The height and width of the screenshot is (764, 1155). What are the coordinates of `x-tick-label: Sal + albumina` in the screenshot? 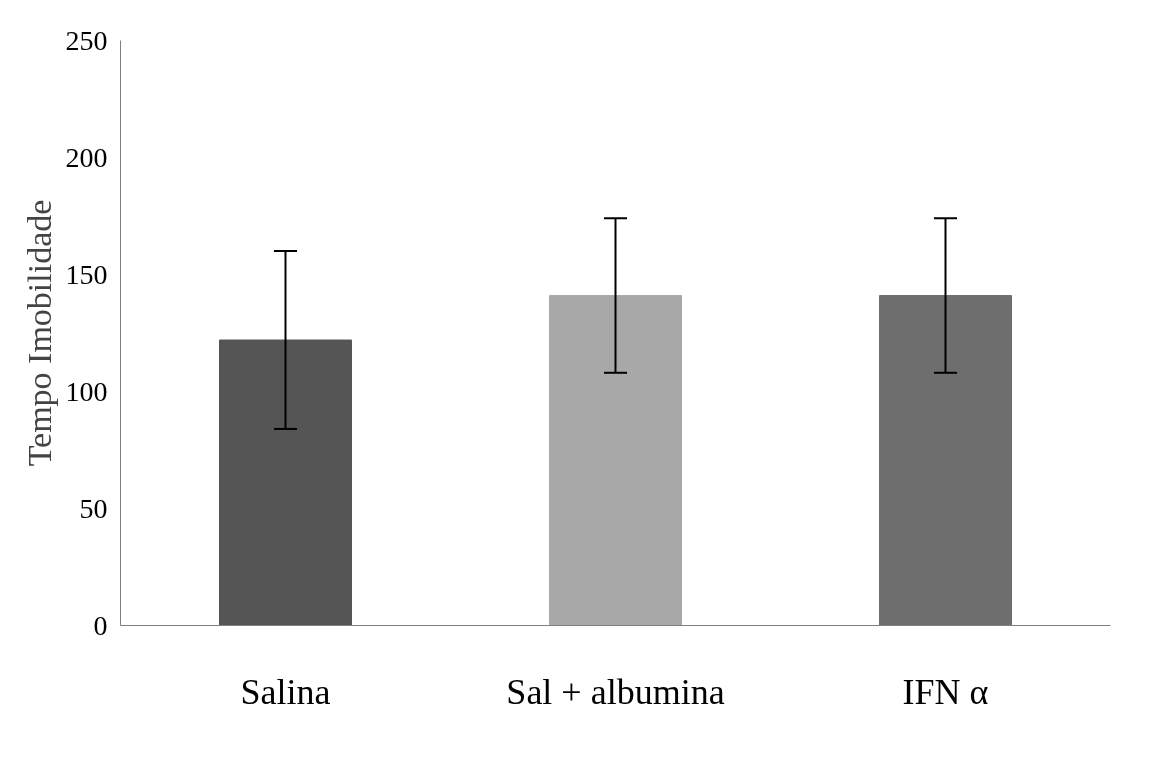 It's located at (615, 691).